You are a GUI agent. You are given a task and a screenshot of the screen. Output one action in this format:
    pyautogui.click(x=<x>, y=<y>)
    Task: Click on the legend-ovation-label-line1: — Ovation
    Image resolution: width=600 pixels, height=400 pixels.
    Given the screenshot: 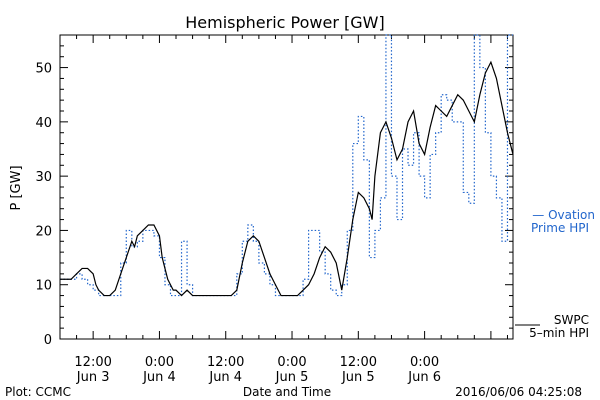 What is the action you would take?
    pyautogui.click(x=563, y=215)
    